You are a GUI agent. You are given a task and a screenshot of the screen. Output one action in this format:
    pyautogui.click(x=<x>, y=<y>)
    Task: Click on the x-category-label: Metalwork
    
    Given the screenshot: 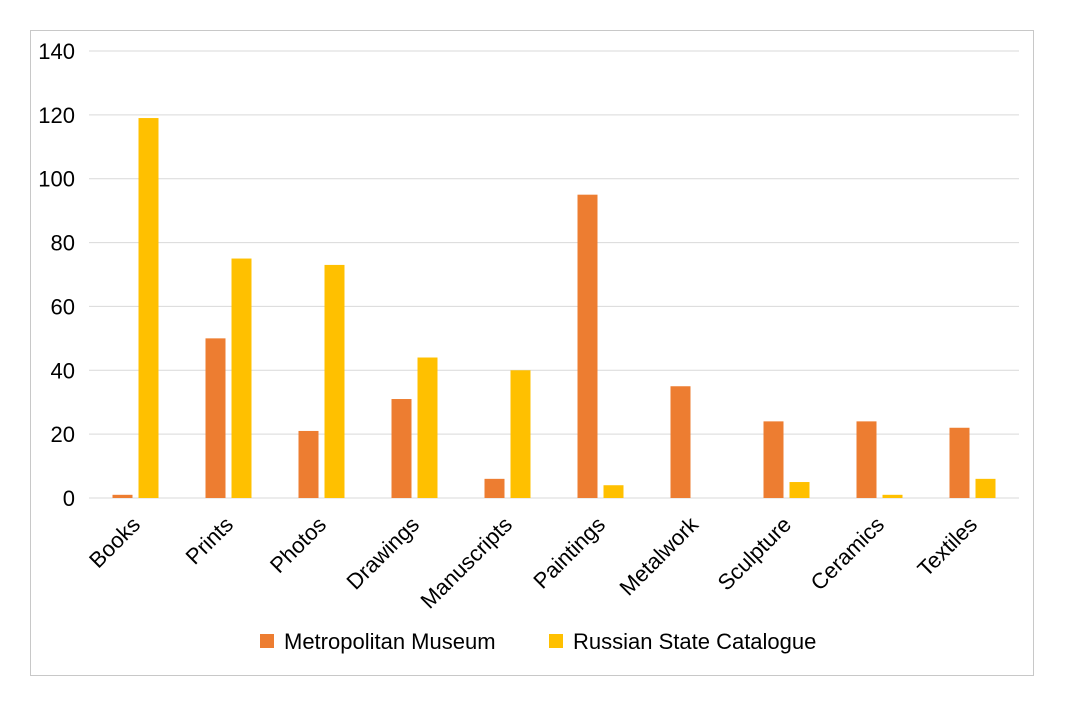 What is the action you would take?
    pyautogui.click(x=658, y=555)
    